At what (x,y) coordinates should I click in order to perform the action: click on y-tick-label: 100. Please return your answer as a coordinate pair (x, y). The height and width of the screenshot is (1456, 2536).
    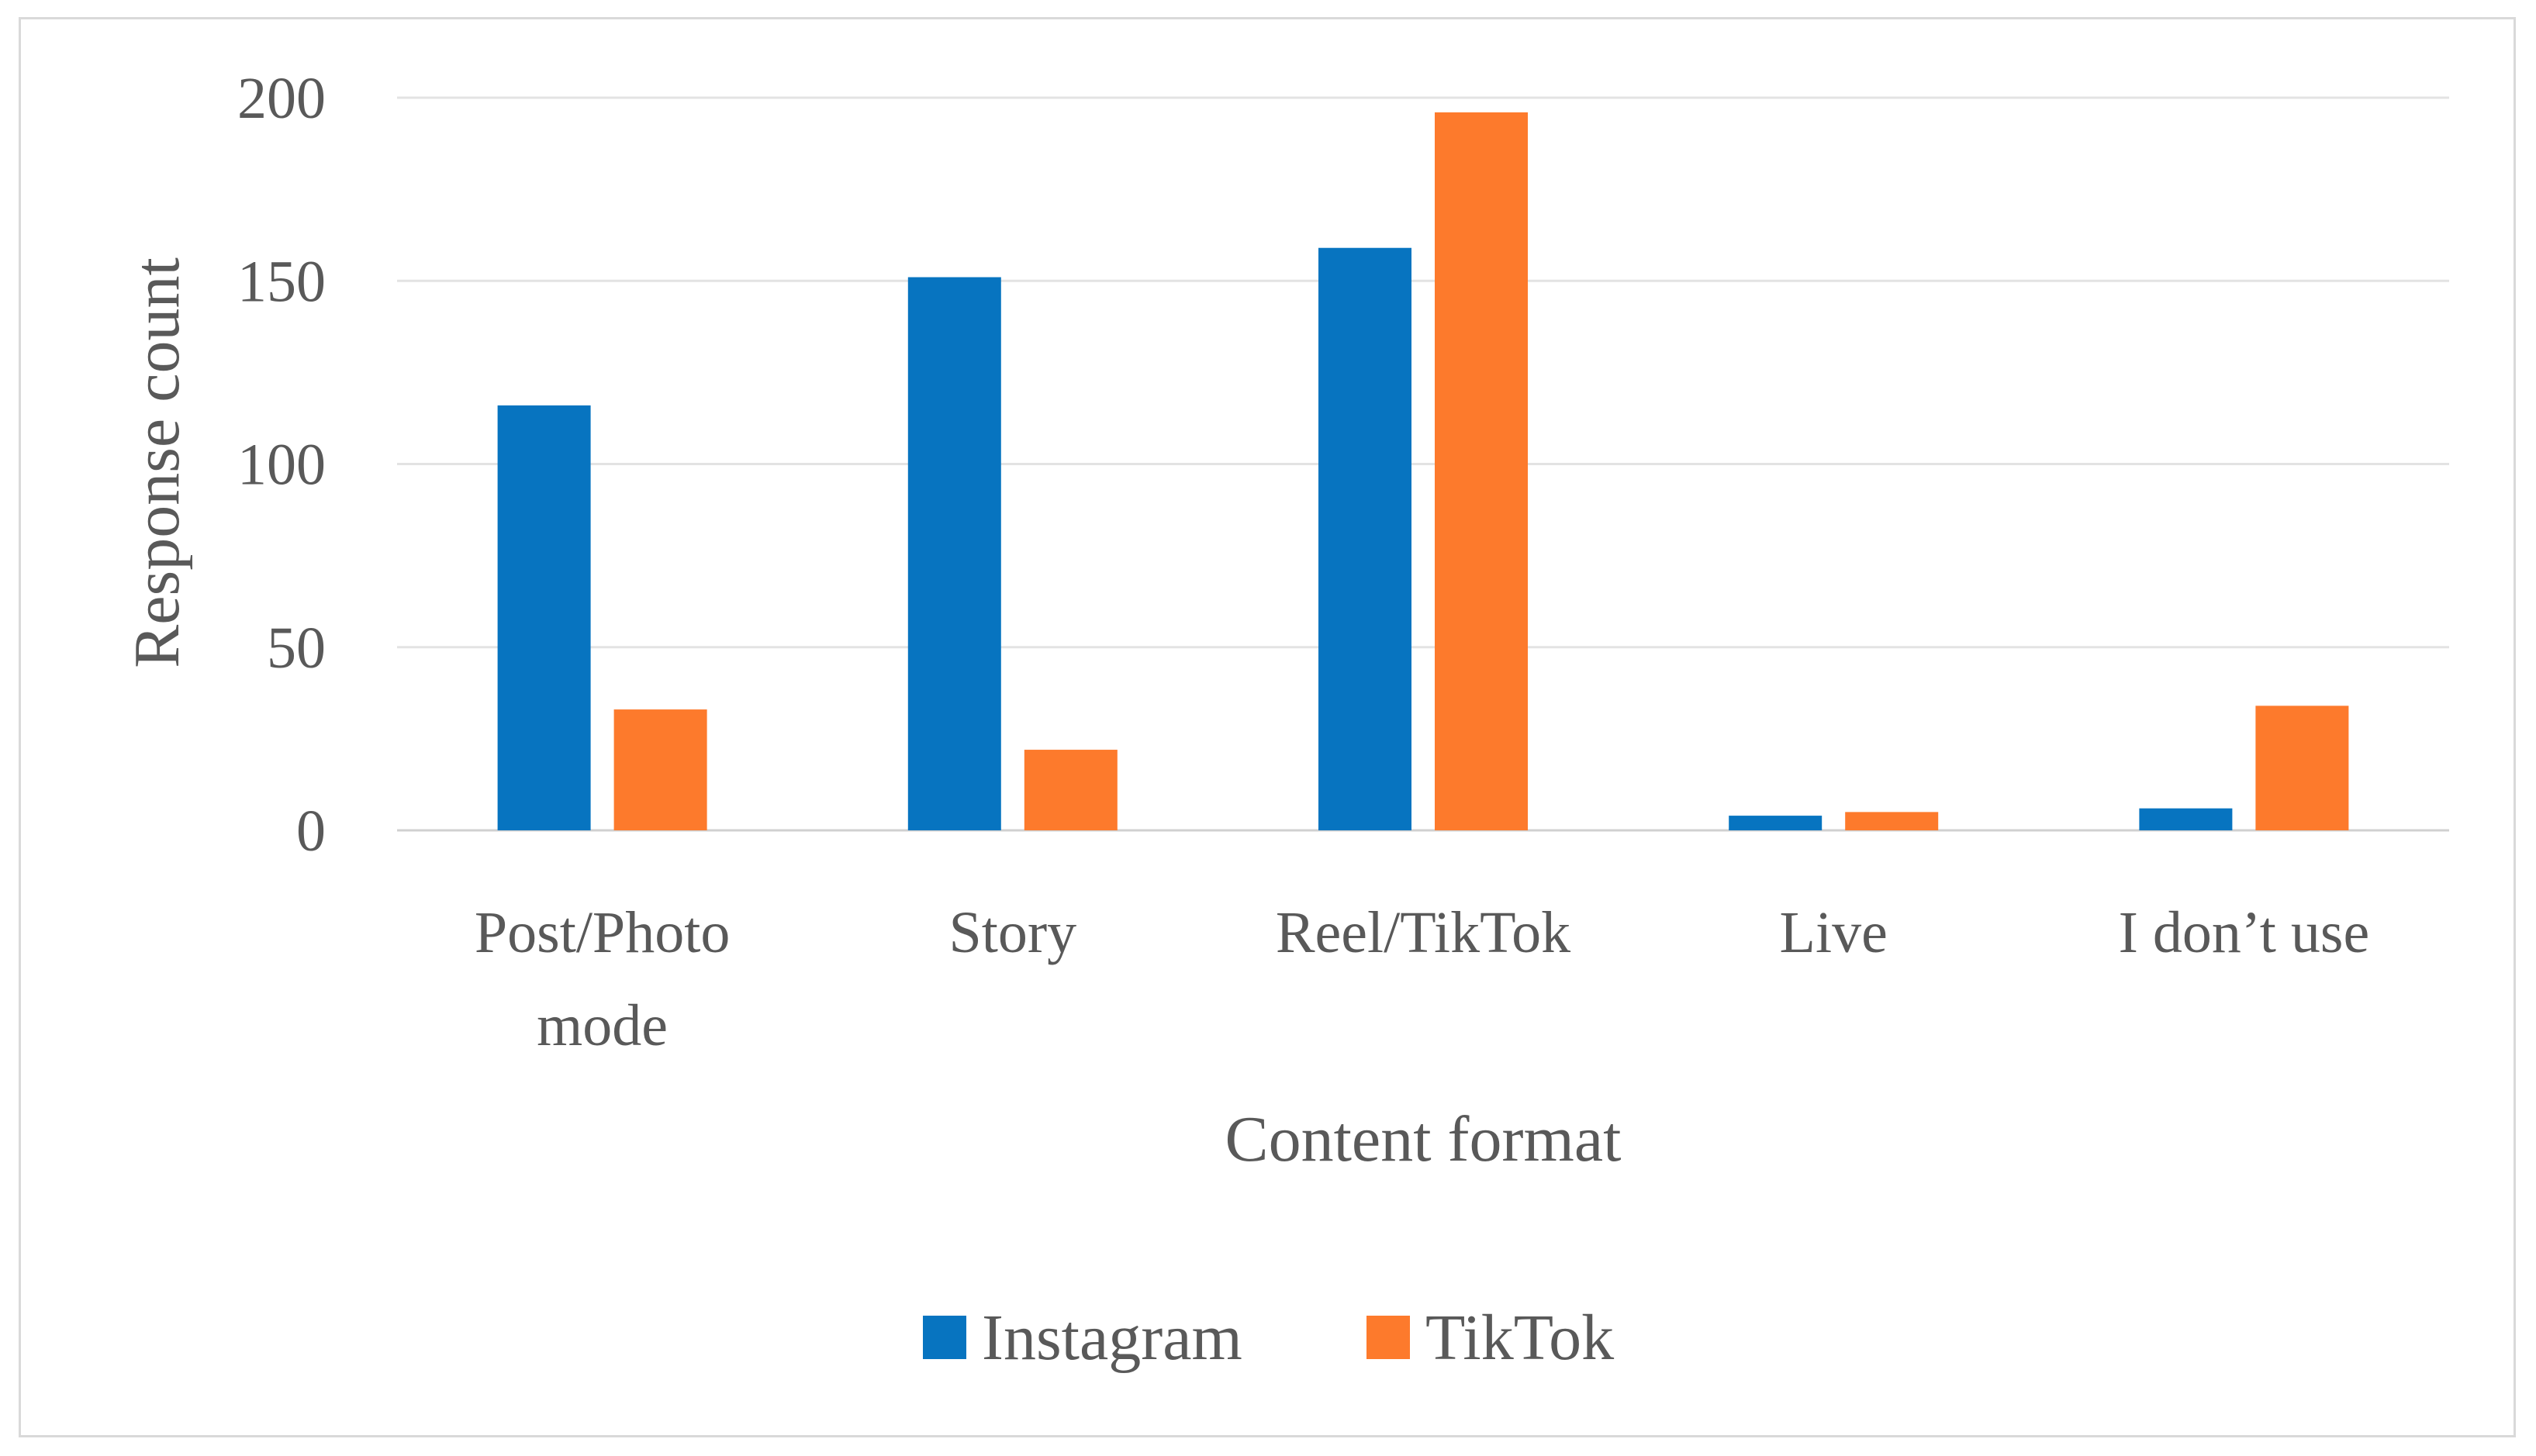
    Looking at the image, I should click on (281, 466).